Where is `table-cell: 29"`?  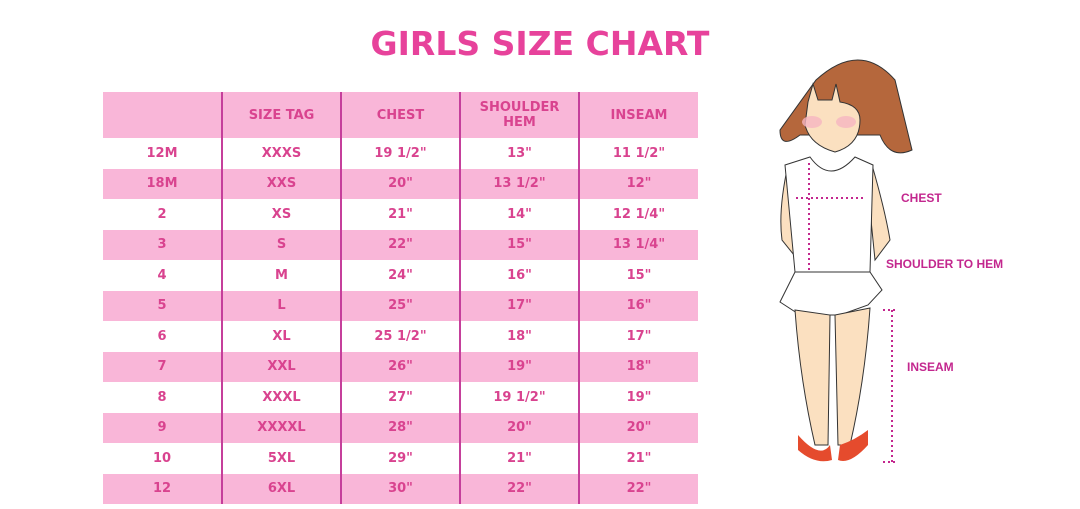
table-cell: 29" is located at coordinates (400, 458).